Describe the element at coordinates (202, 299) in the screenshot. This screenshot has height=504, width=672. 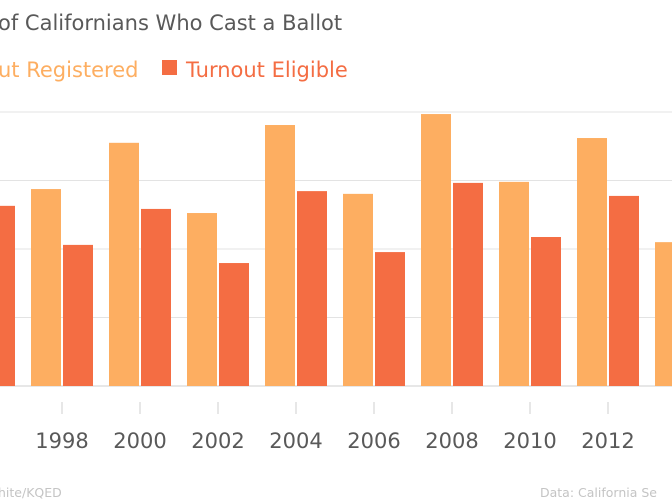
I see `bar-registered-2002` at that location.